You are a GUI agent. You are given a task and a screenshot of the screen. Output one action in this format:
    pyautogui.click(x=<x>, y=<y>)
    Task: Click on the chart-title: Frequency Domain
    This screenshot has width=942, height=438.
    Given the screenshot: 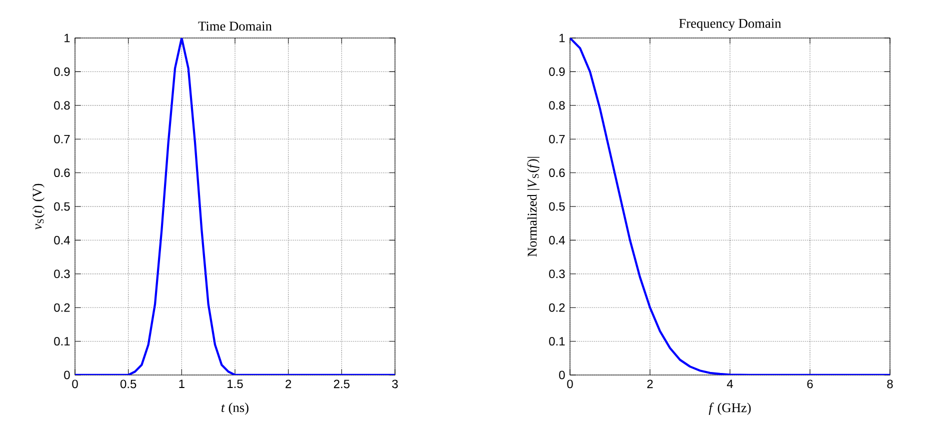 What is the action you would take?
    pyautogui.click(x=730, y=24)
    